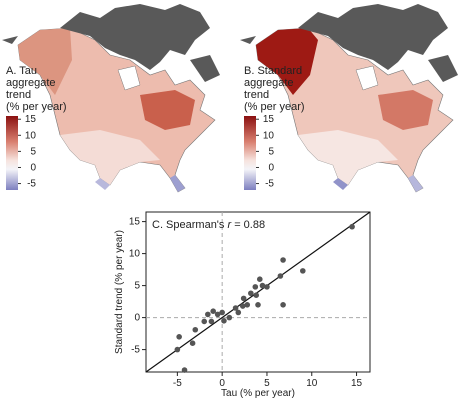 This screenshot has width=474, height=407. What do you see at coordinates (258, 393) in the screenshot?
I see `x-axis-label: Tau (% per year)` at bounding box center [258, 393].